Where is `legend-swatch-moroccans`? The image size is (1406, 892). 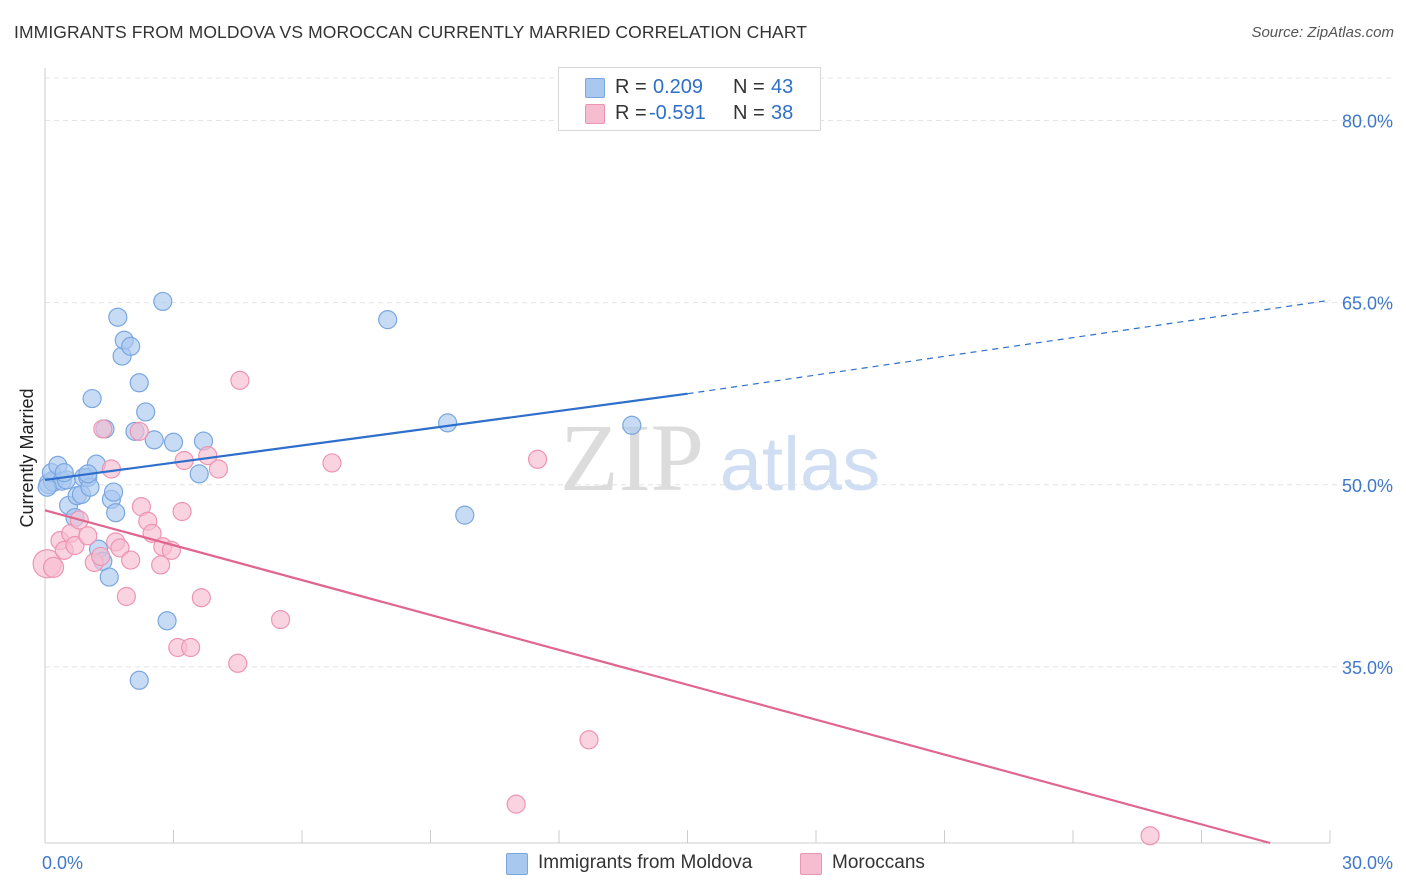 legend-swatch-moroccans is located at coordinates (595, 114).